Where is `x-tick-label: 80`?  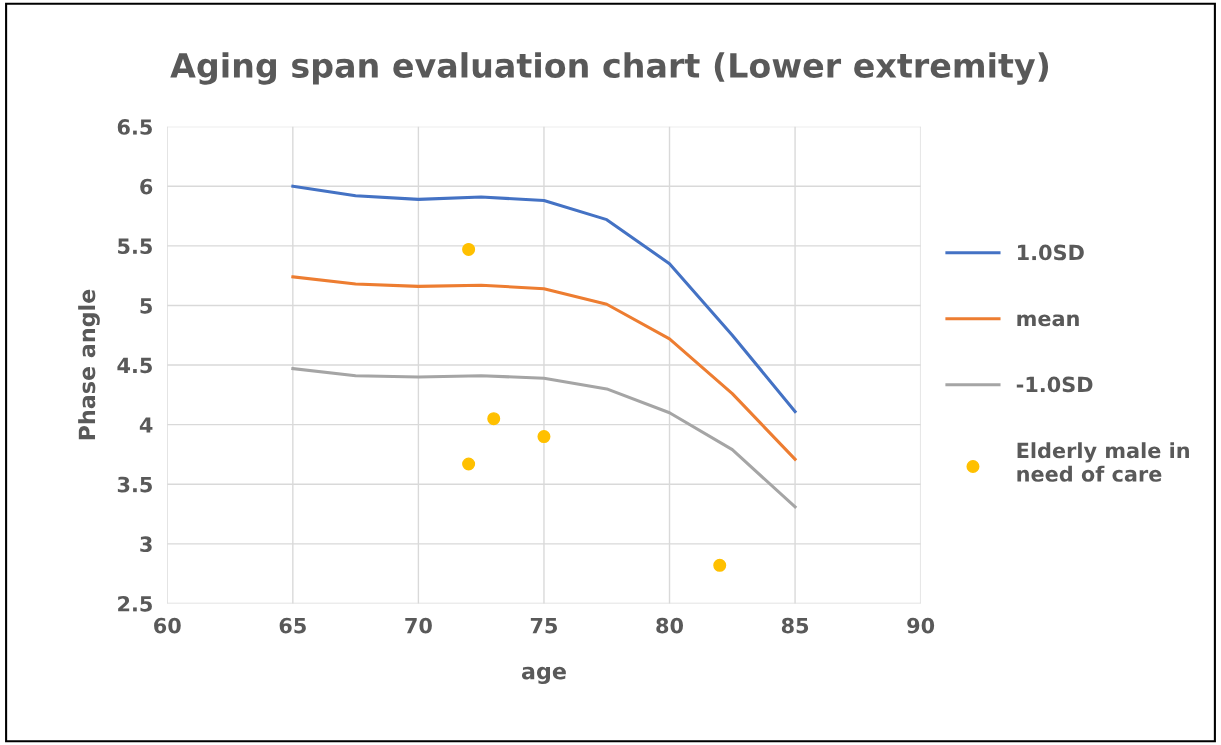
x-tick-label: 80 is located at coordinates (670, 625).